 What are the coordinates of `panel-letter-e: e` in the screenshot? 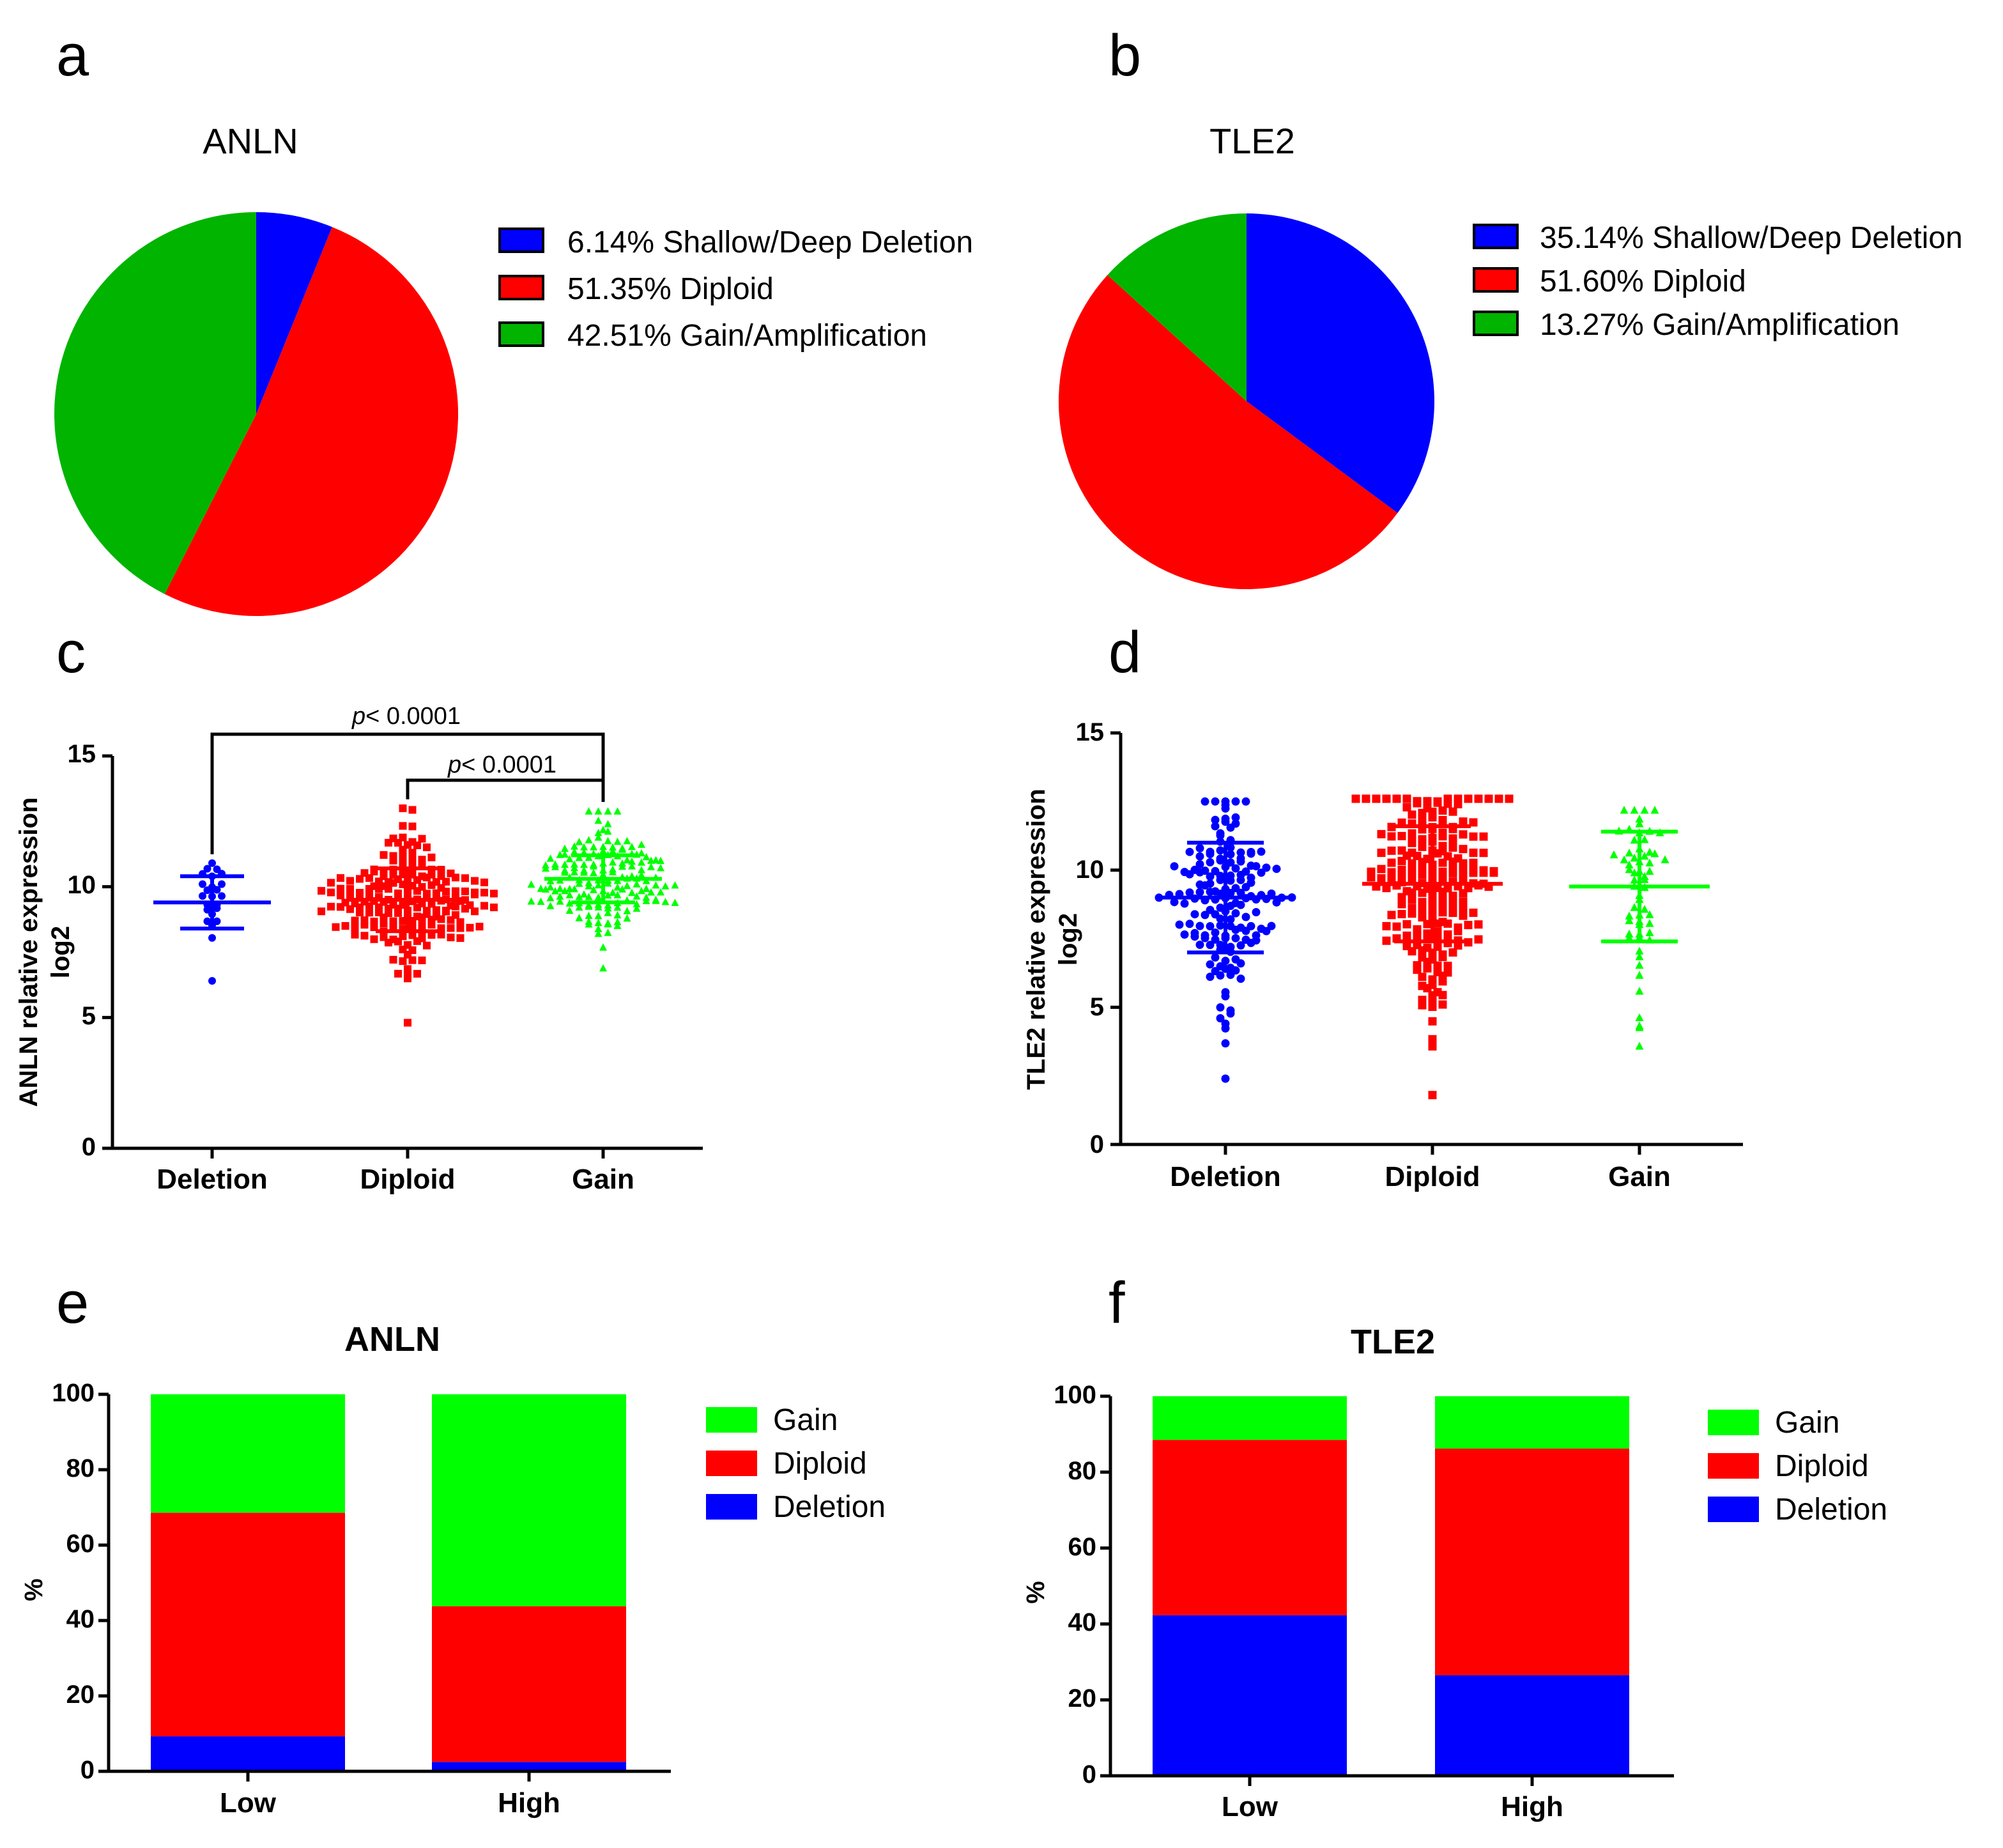 It's located at (72, 1303).